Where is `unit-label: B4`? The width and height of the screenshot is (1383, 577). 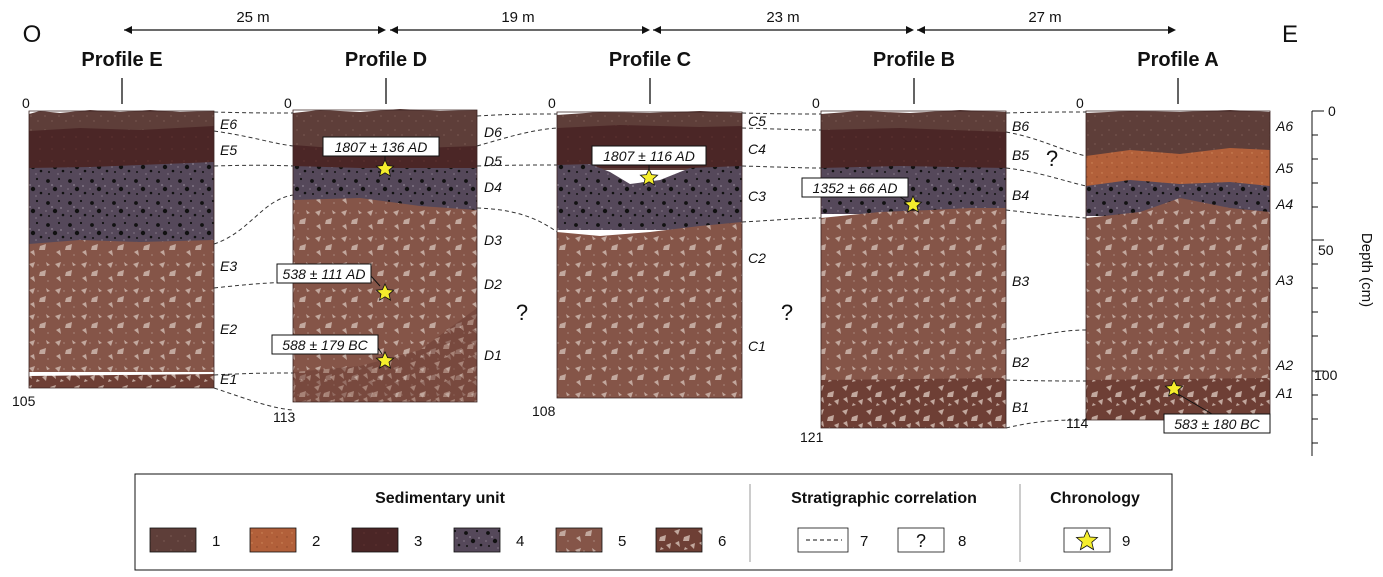
unit-label: B4 is located at coordinates (1020, 195).